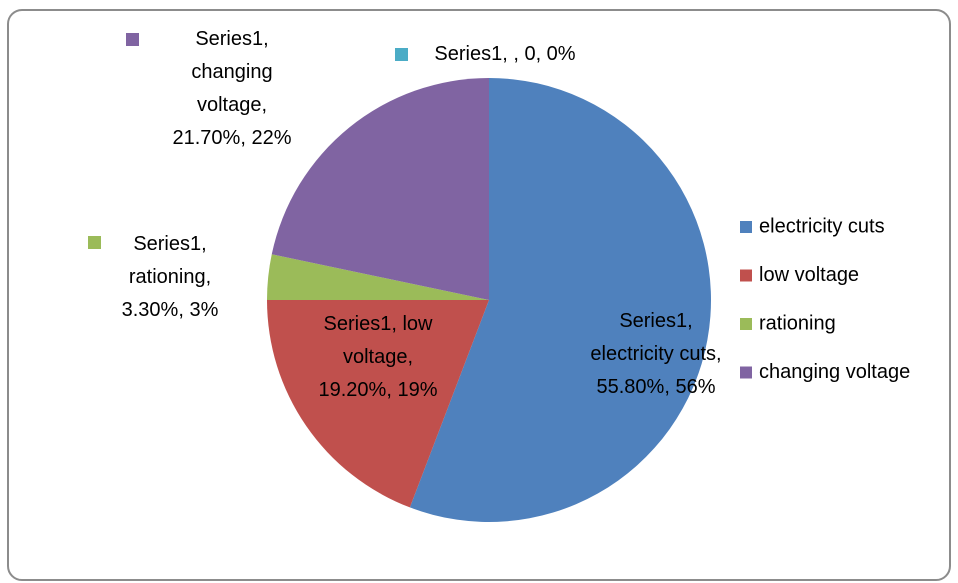  I want to click on legend-label: low voltage, so click(809, 275).